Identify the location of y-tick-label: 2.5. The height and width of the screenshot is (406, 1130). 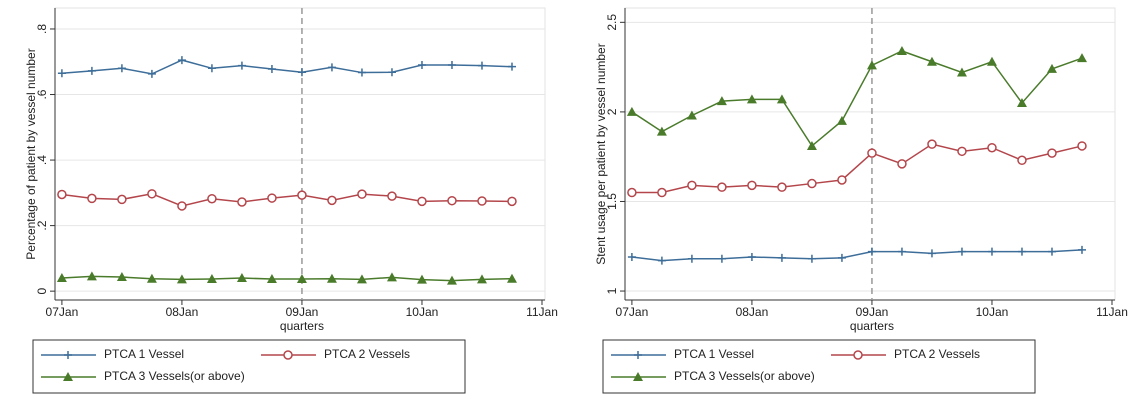
(612, 22).